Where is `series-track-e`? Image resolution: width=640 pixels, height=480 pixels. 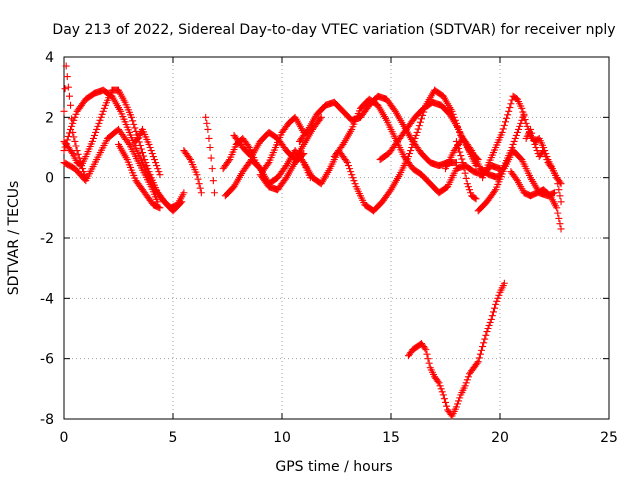
series-track-e is located at coordinates (139, 176).